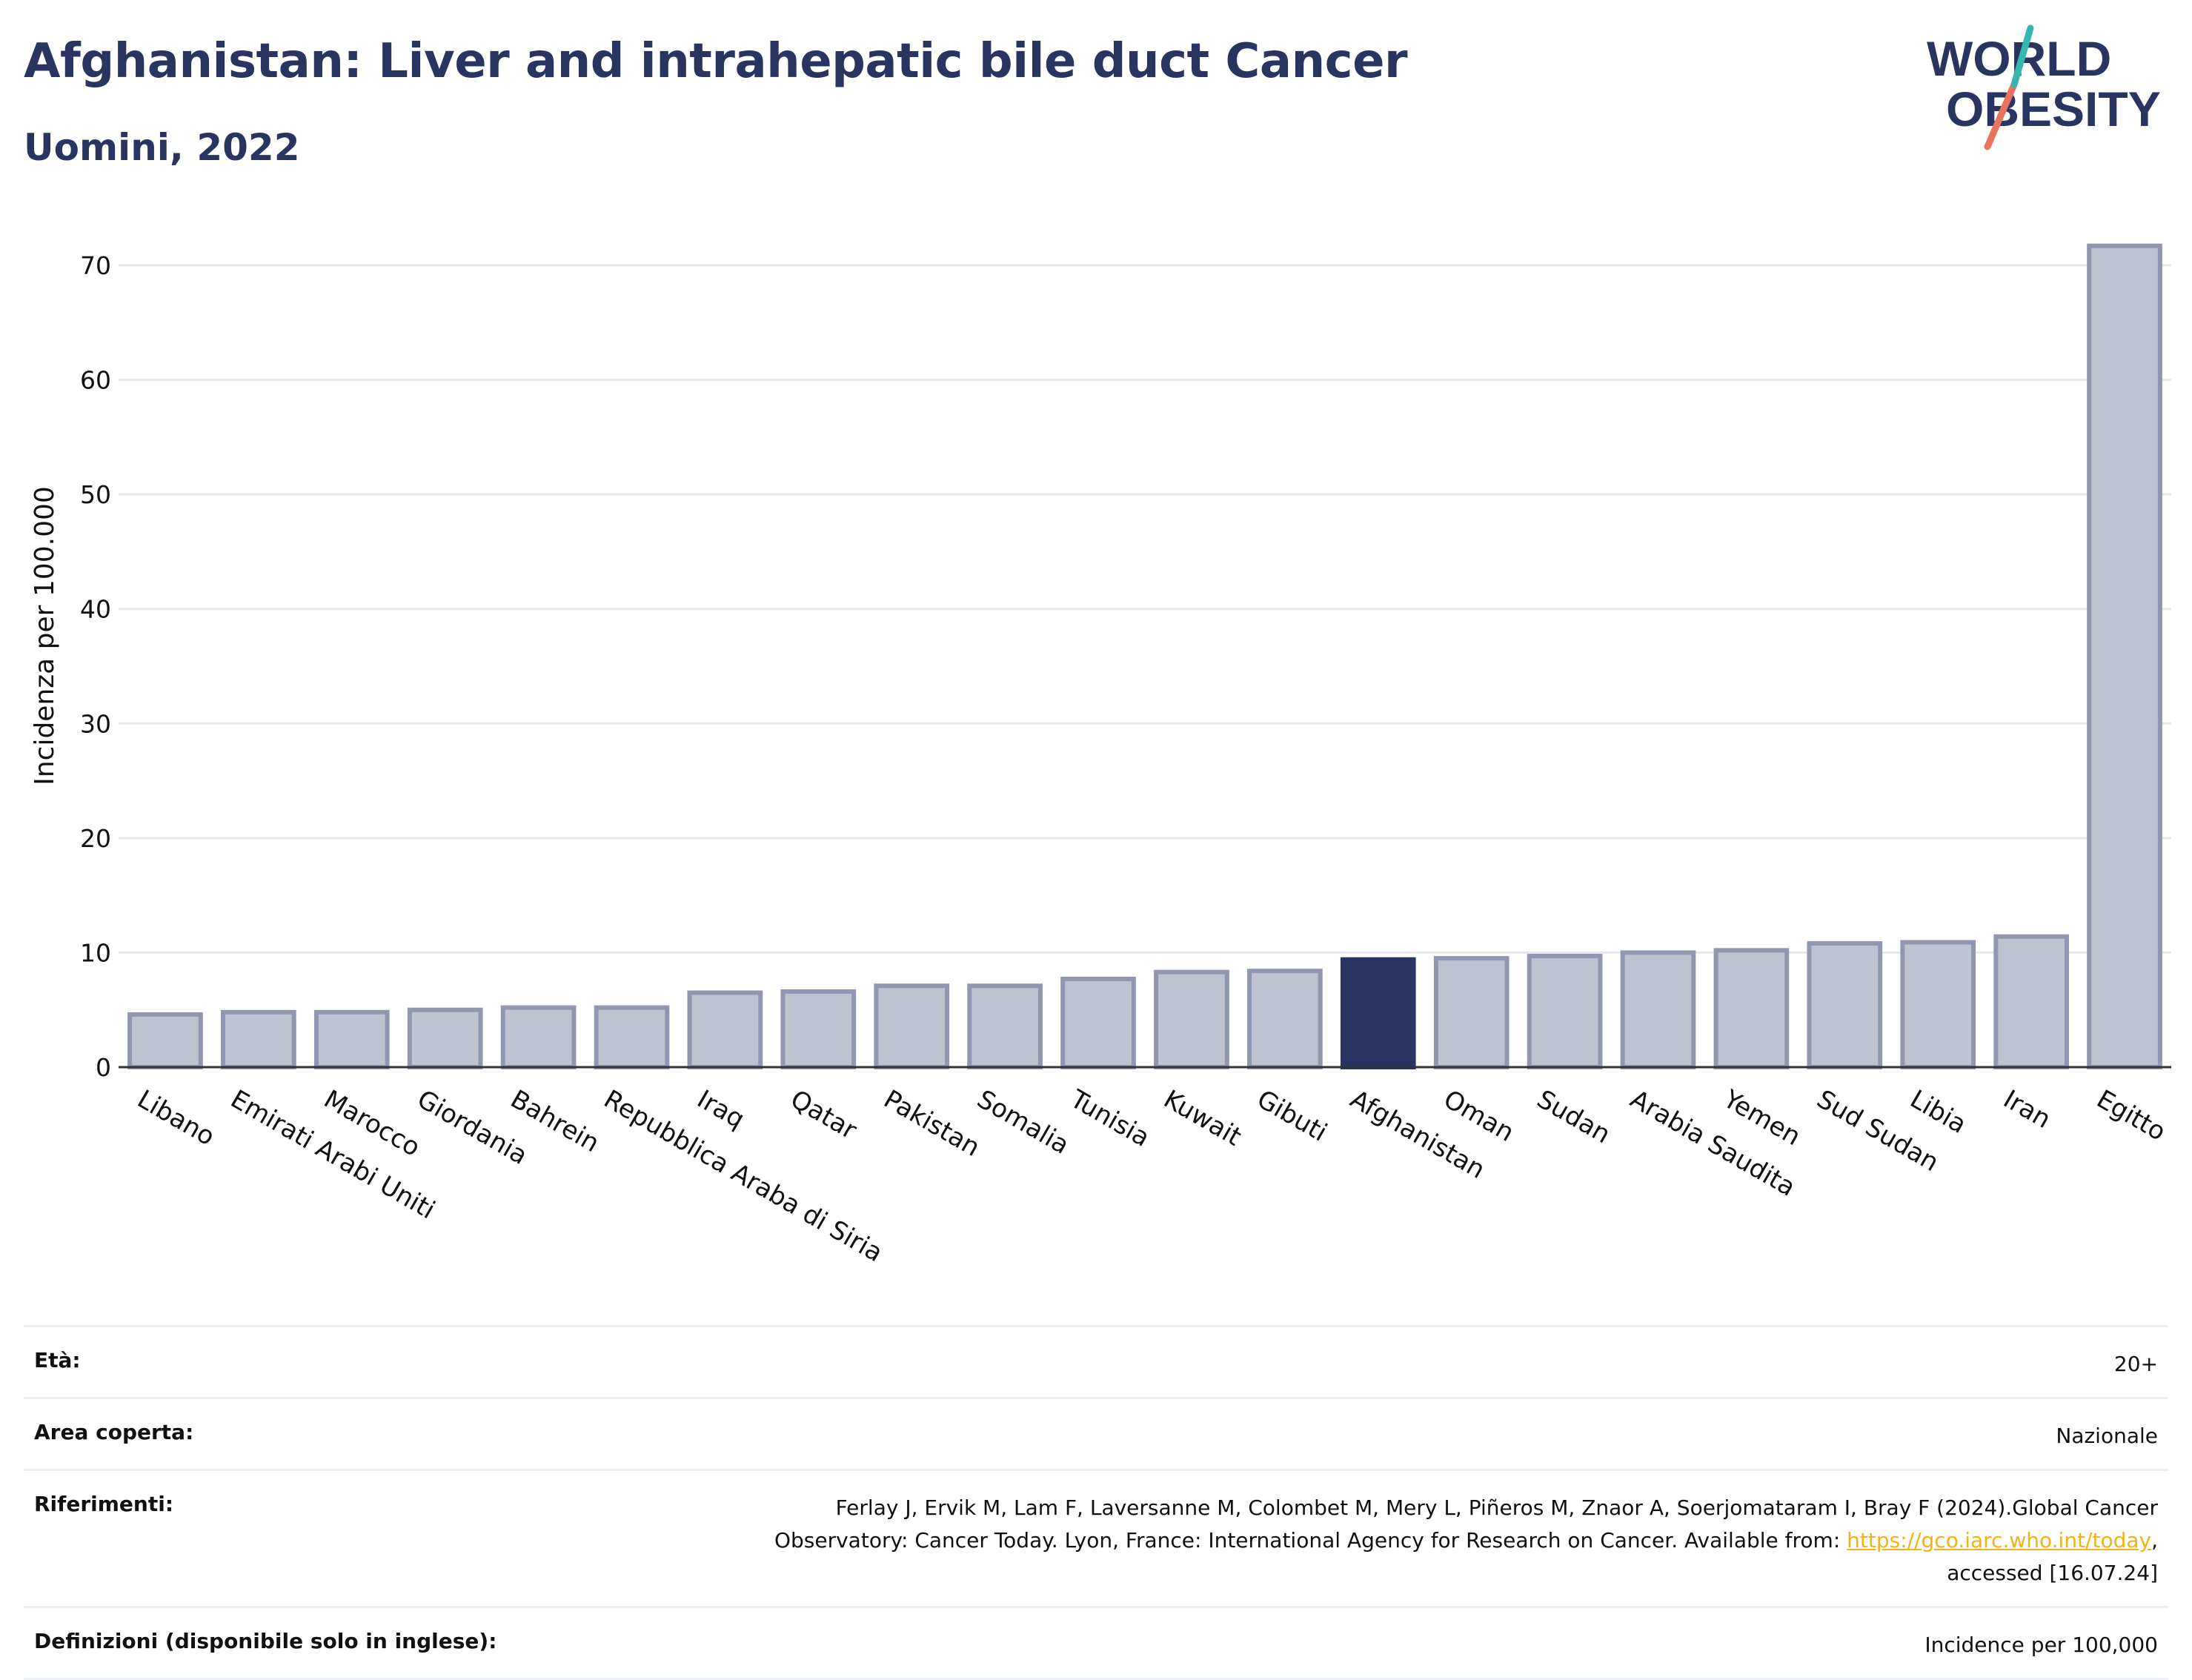  What do you see at coordinates (1712, 1143) in the screenshot?
I see `x-tick-label: Arabia Saudita` at bounding box center [1712, 1143].